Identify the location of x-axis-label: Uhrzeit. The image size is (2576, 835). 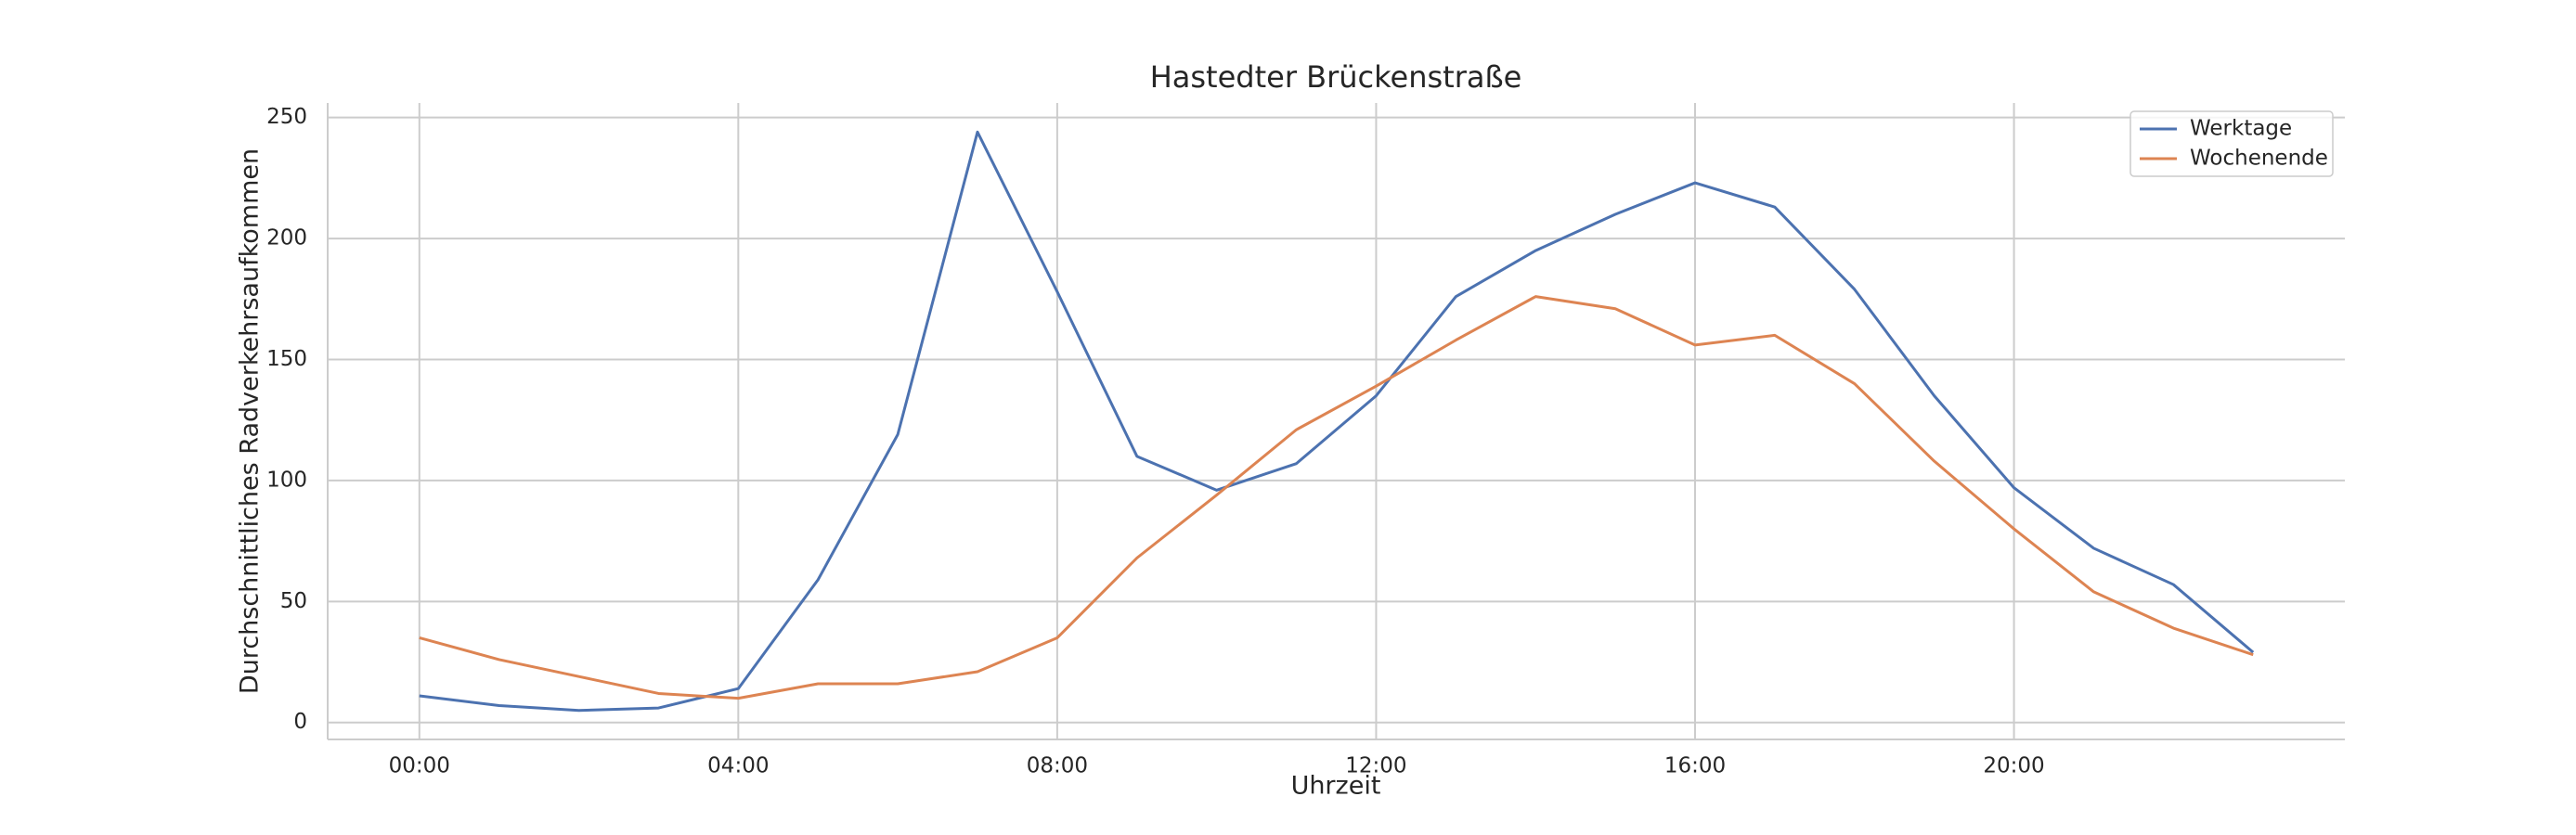
(1336, 787).